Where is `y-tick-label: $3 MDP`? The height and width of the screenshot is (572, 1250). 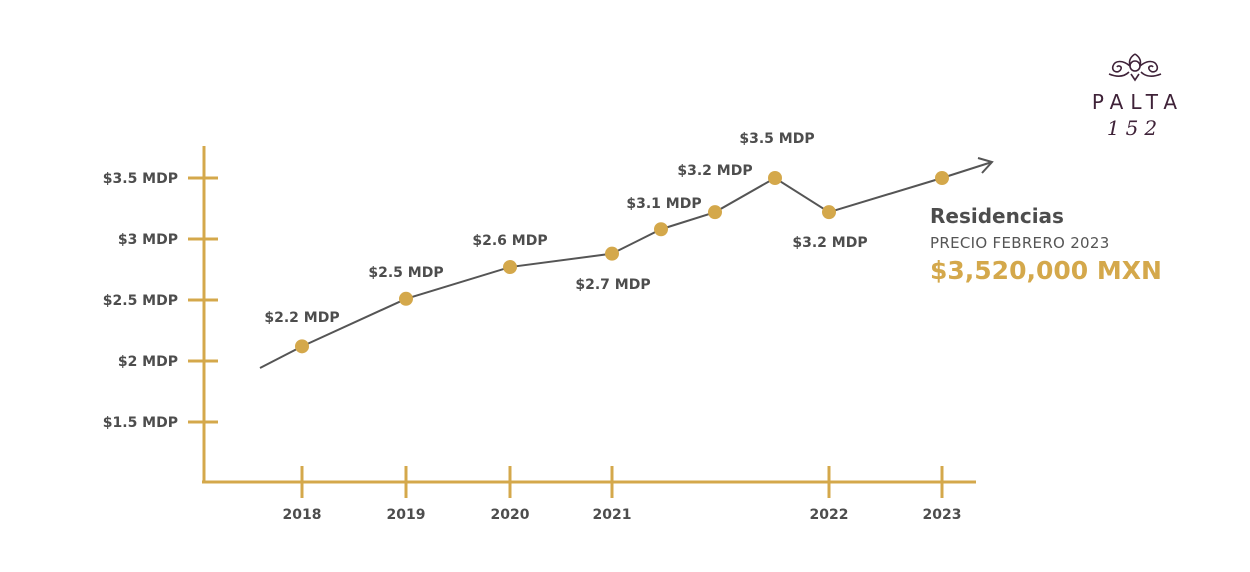 y-tick-label: $3 MDP is located at coordinates (148, 240).